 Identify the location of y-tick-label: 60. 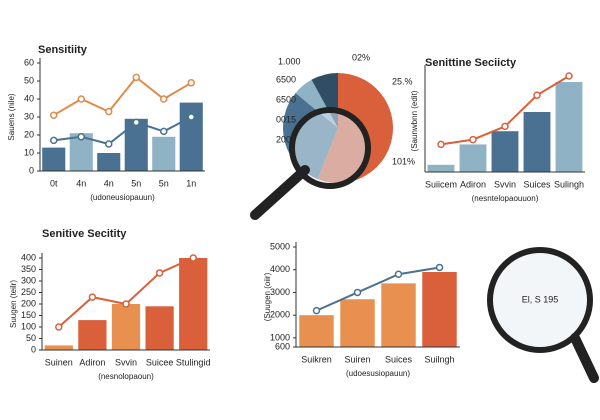
(29, 62).